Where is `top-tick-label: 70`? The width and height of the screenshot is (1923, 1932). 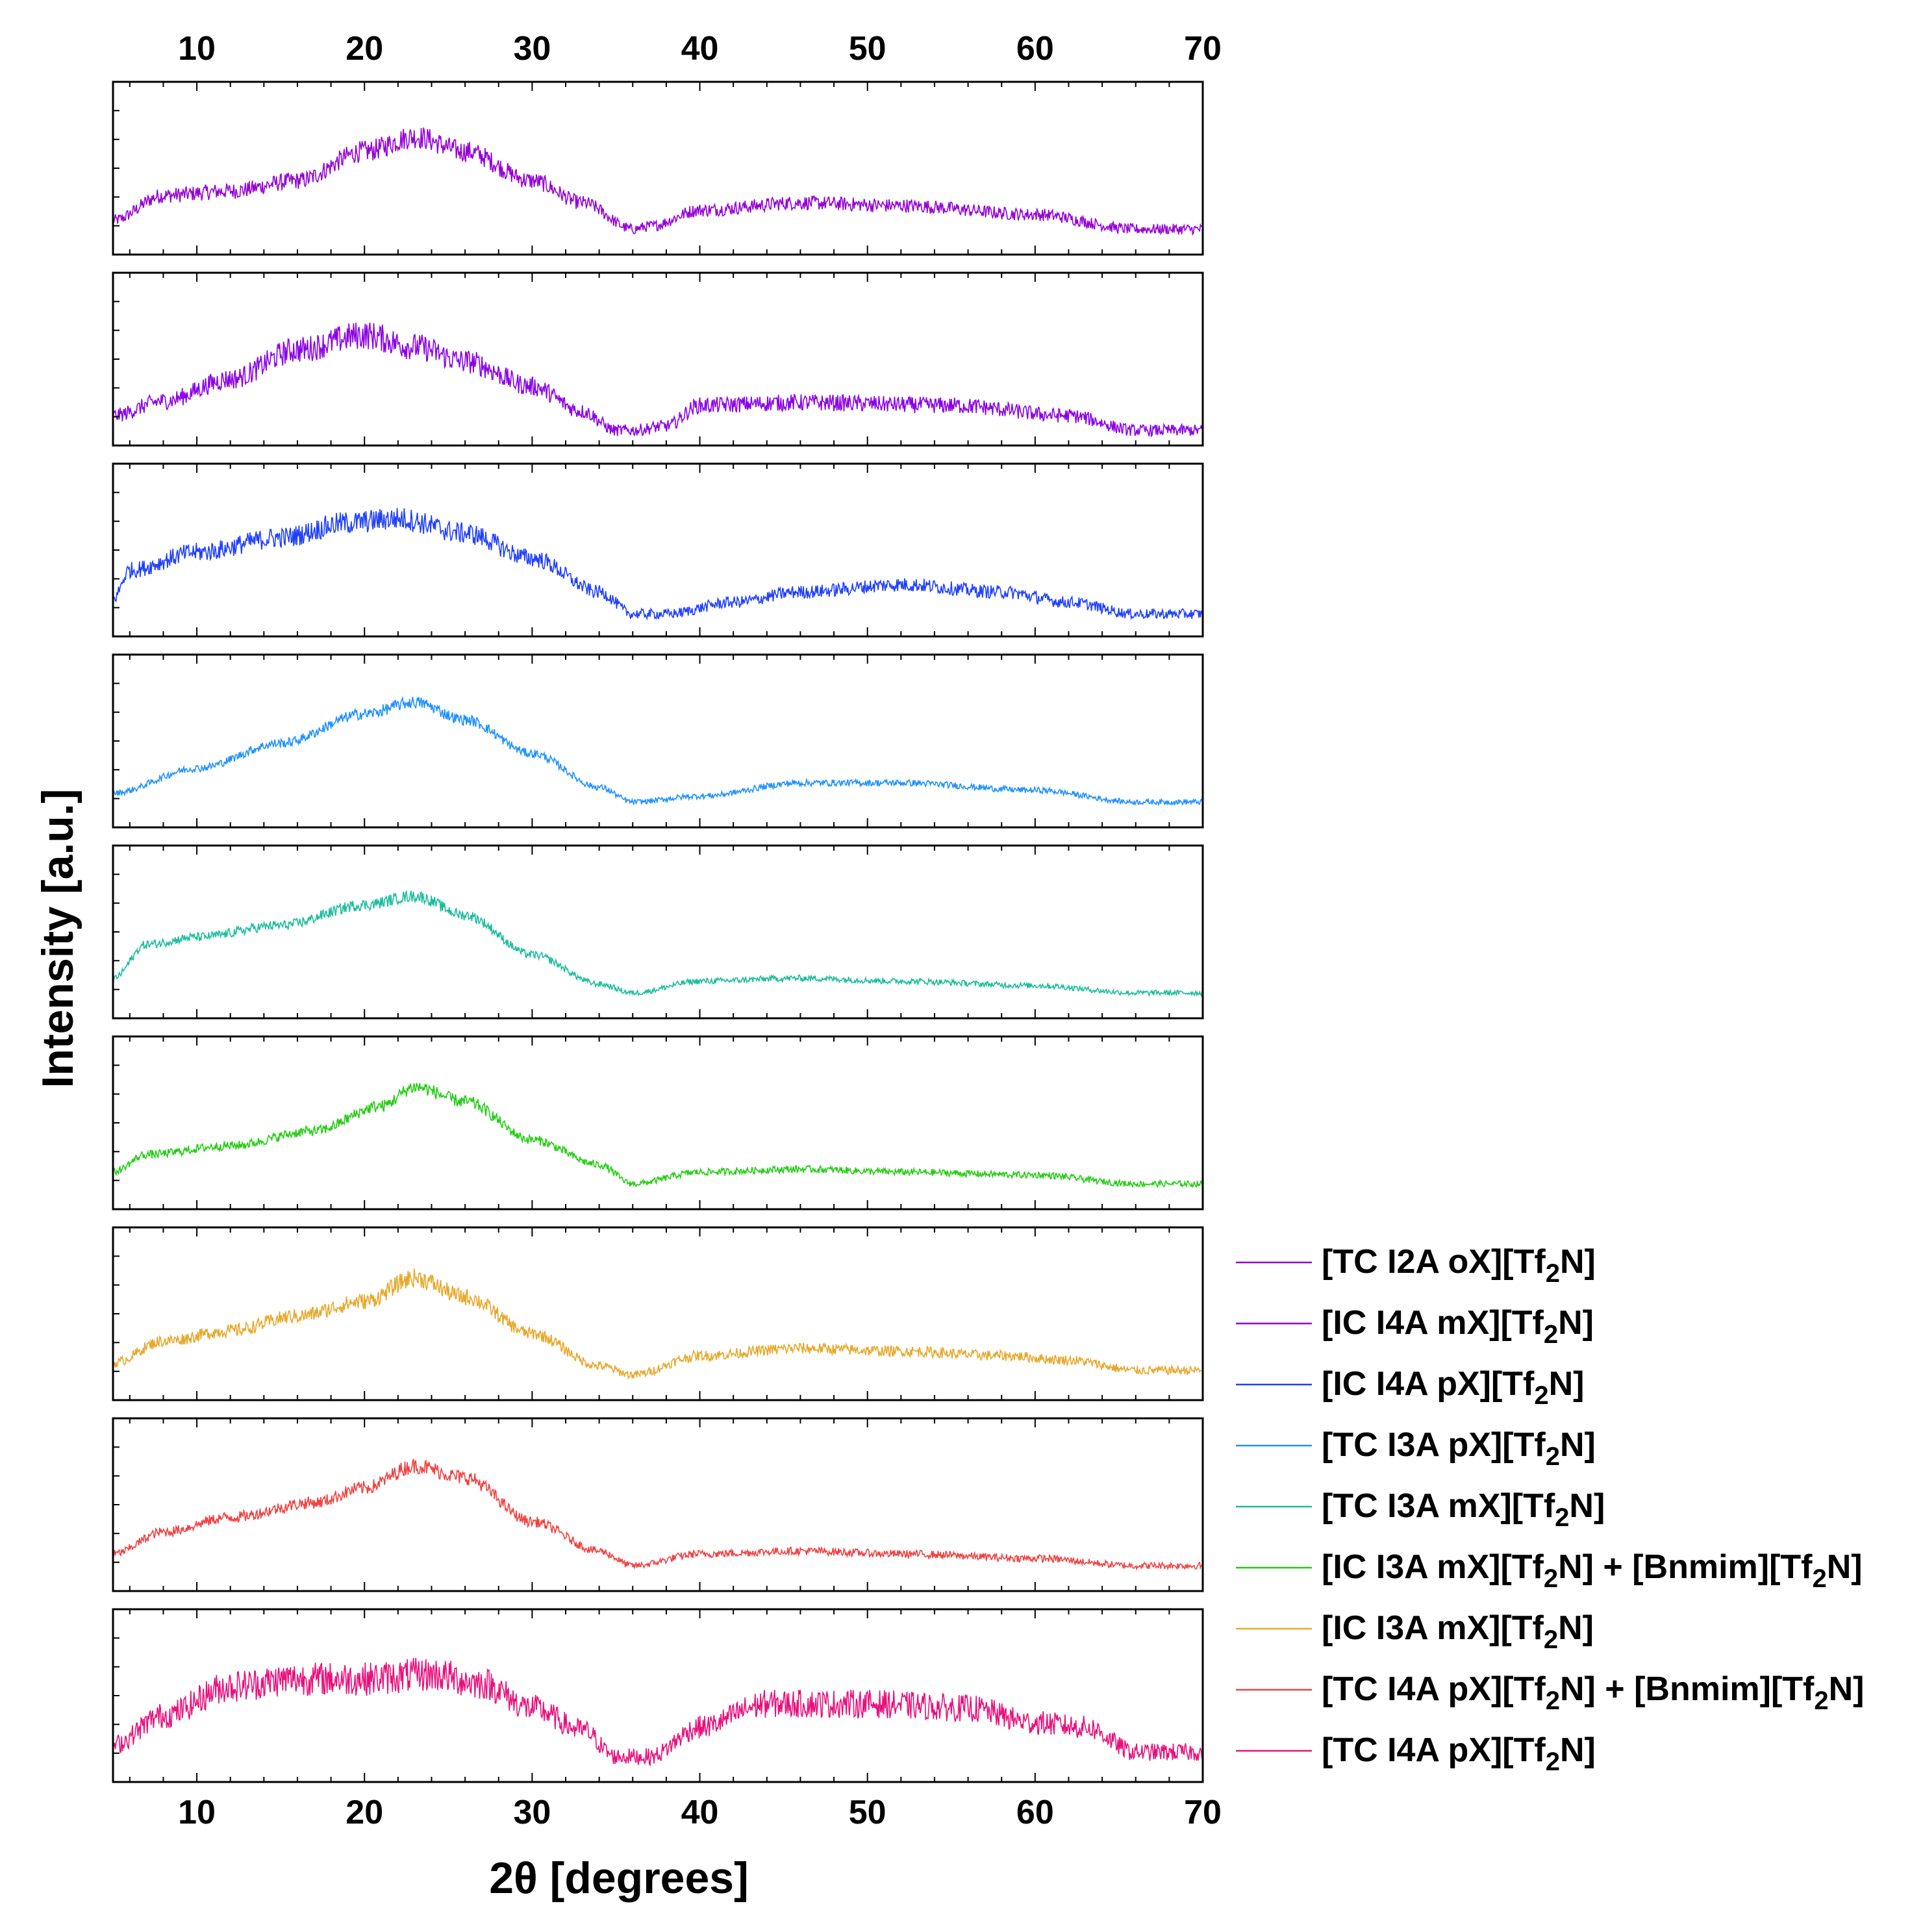
top-tick-label: 70 is located at coordinates (1203, 49).